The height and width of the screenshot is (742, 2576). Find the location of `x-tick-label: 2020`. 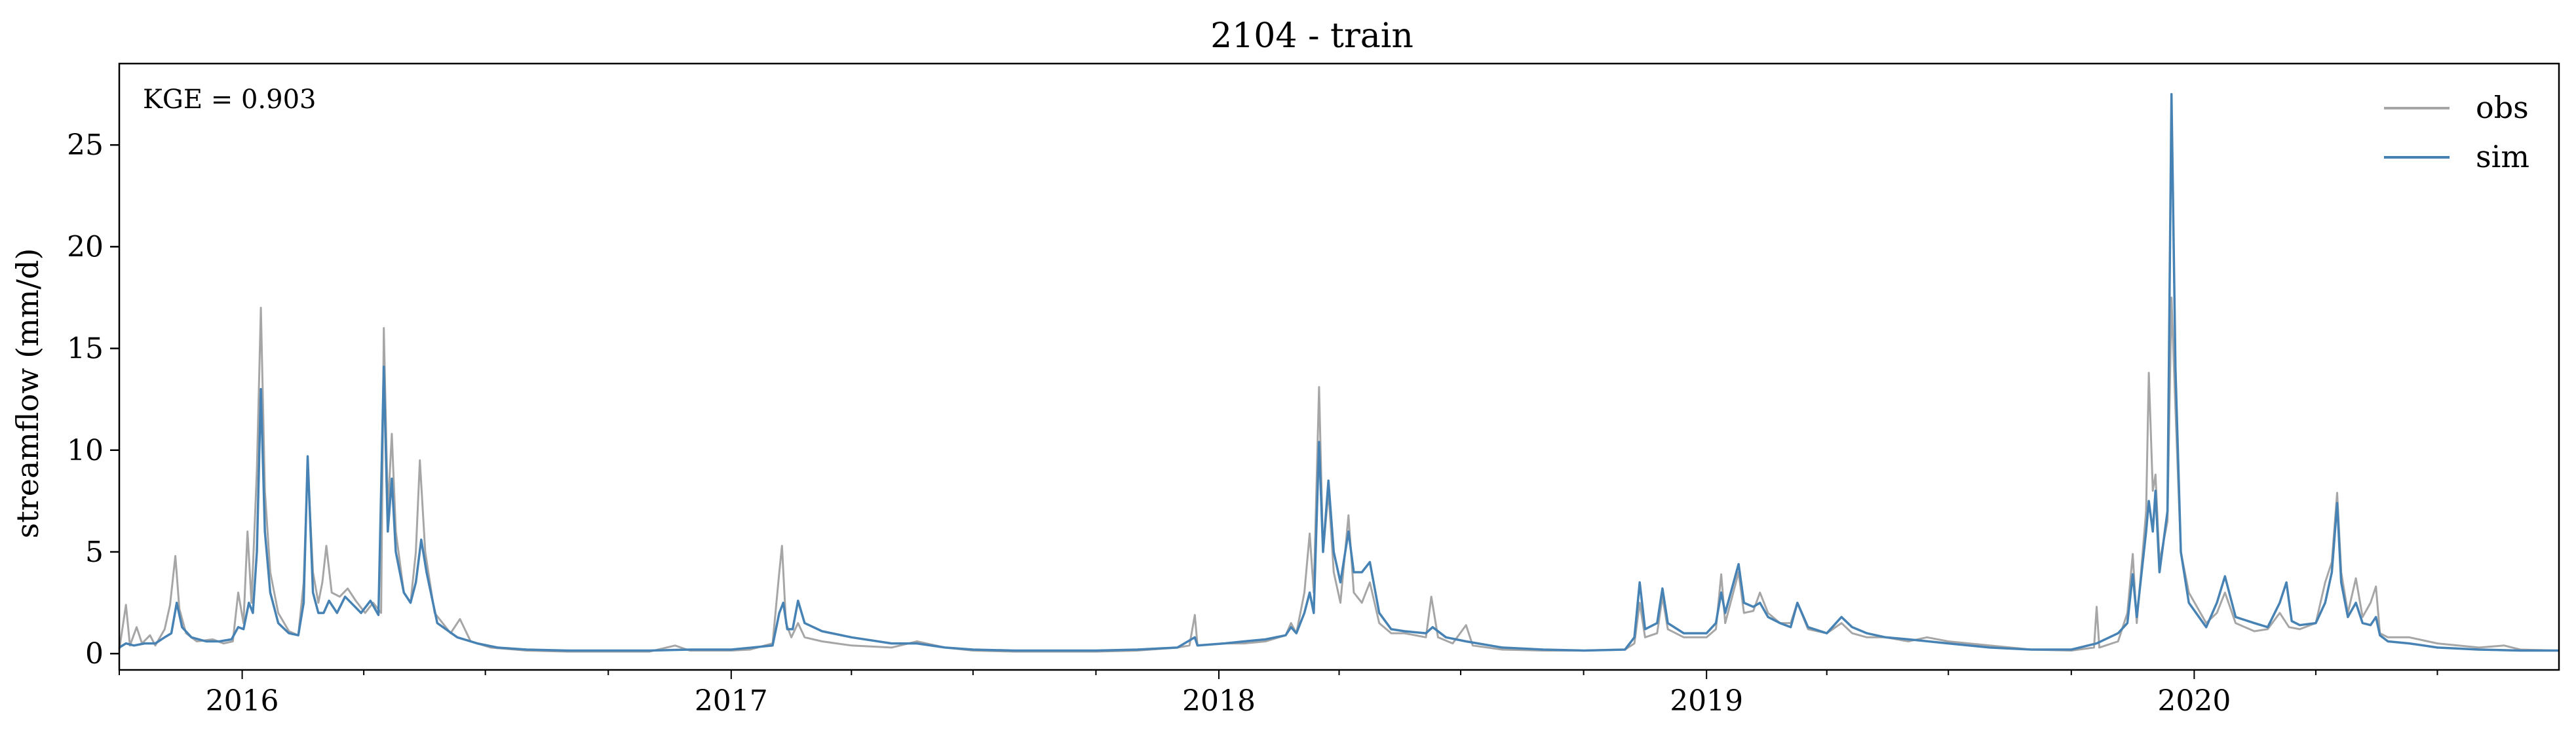

x-tick-label: 2020 is located at coordinates (2194, 701).